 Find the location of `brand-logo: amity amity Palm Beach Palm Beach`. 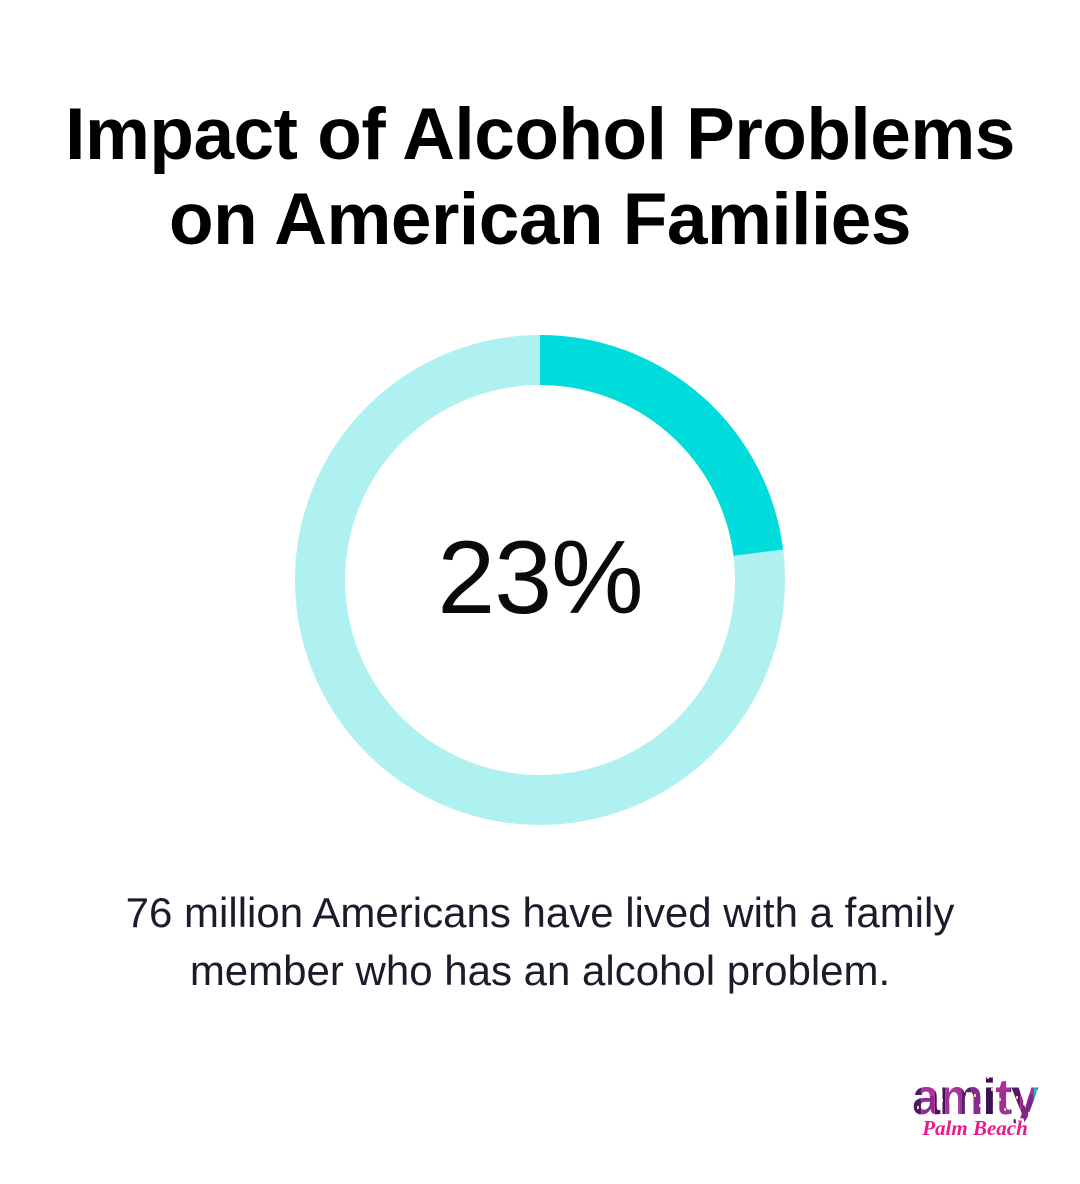

brand-logo: amity amity Palm Beach Palm Beach is located at coordinates (975, 1107).